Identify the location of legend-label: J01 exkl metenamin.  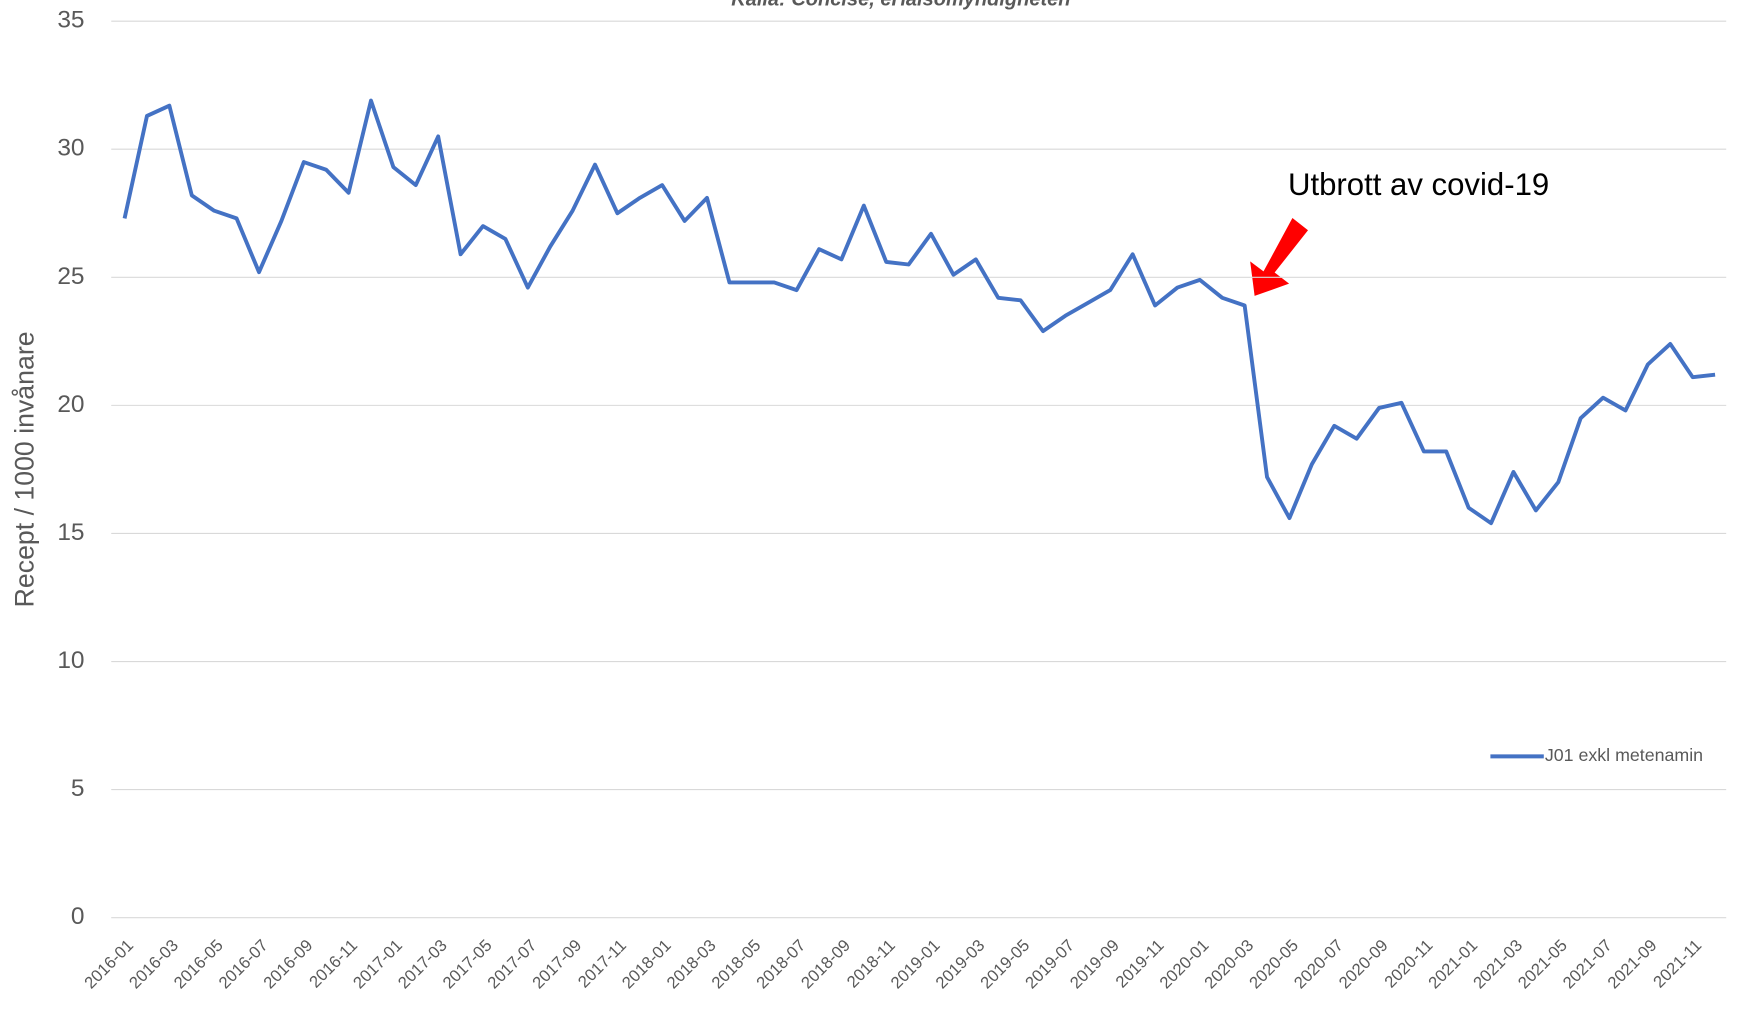
(1624, 755).